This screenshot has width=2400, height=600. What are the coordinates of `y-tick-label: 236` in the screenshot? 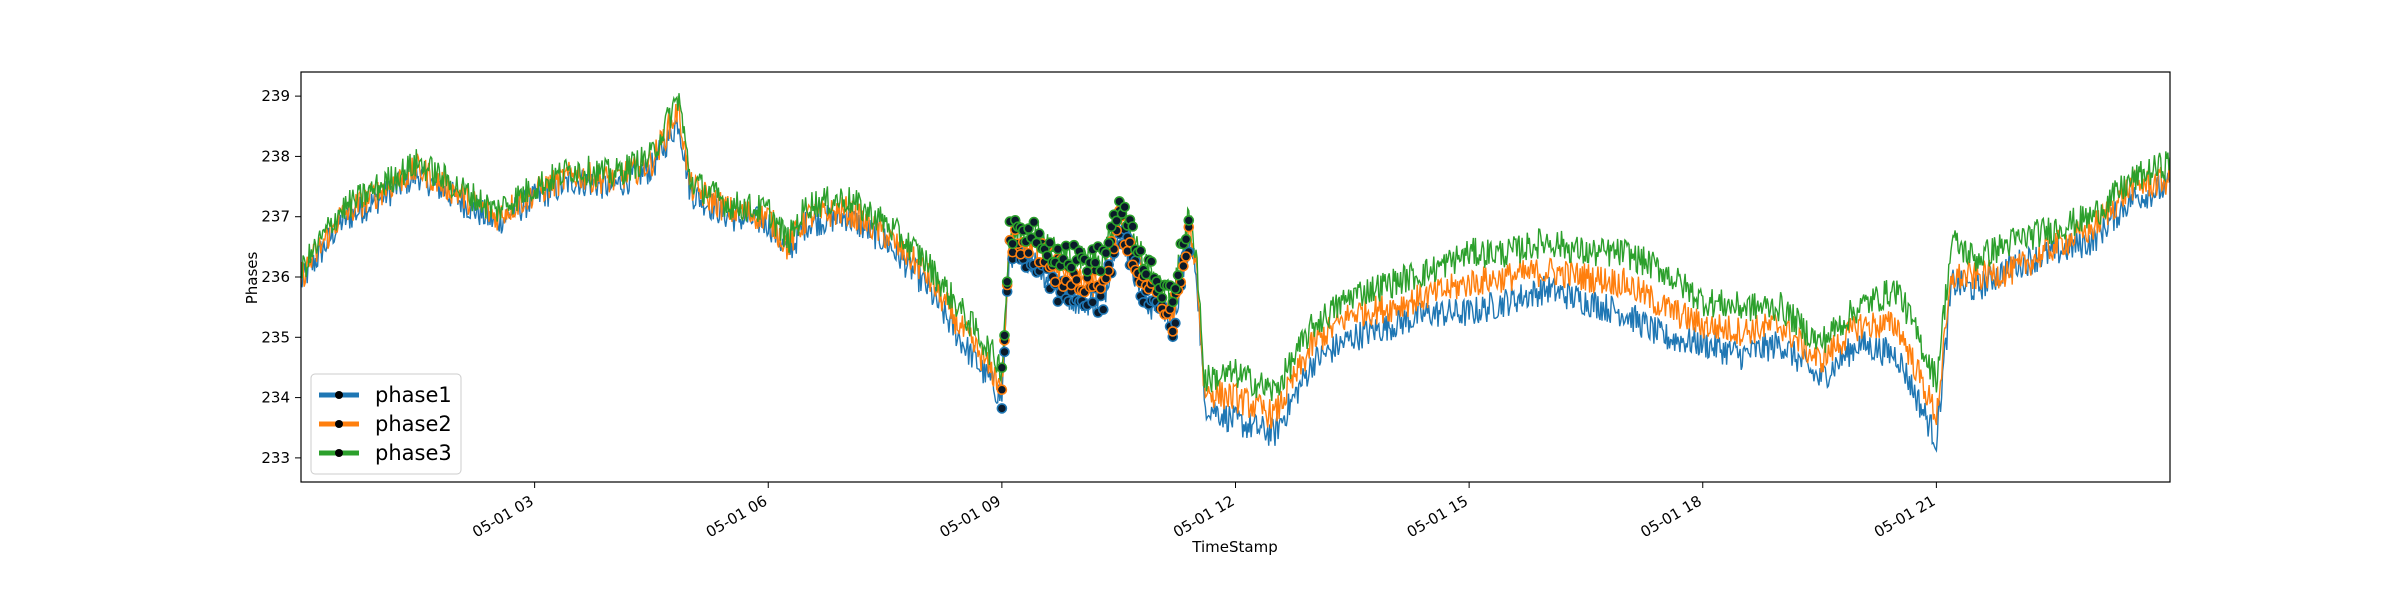 It's located at (275, 277).